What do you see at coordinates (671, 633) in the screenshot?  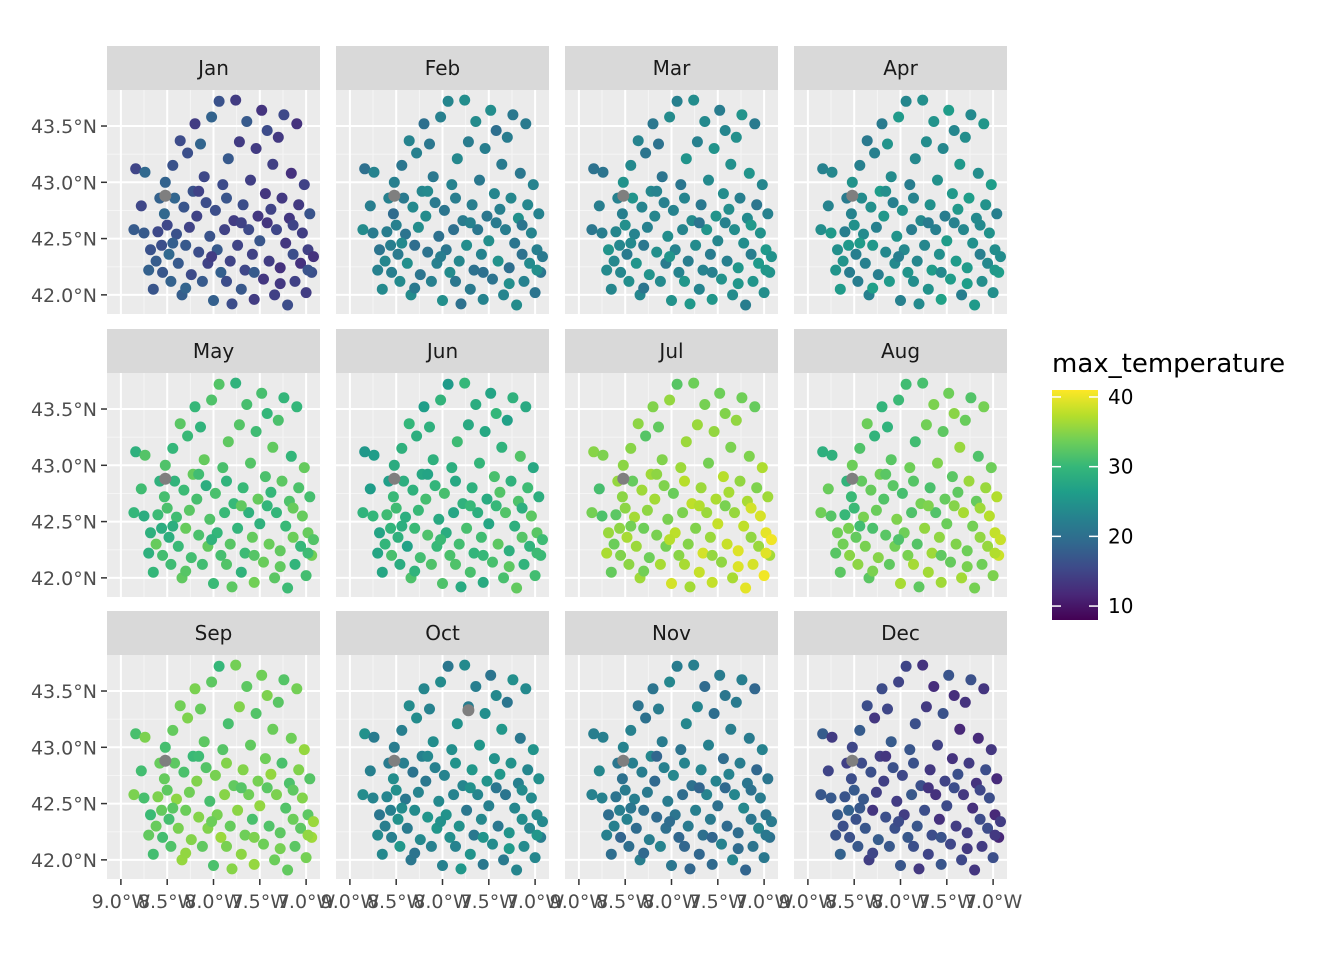 I see `facet-label: Nov` at bounding box center [671, 633].